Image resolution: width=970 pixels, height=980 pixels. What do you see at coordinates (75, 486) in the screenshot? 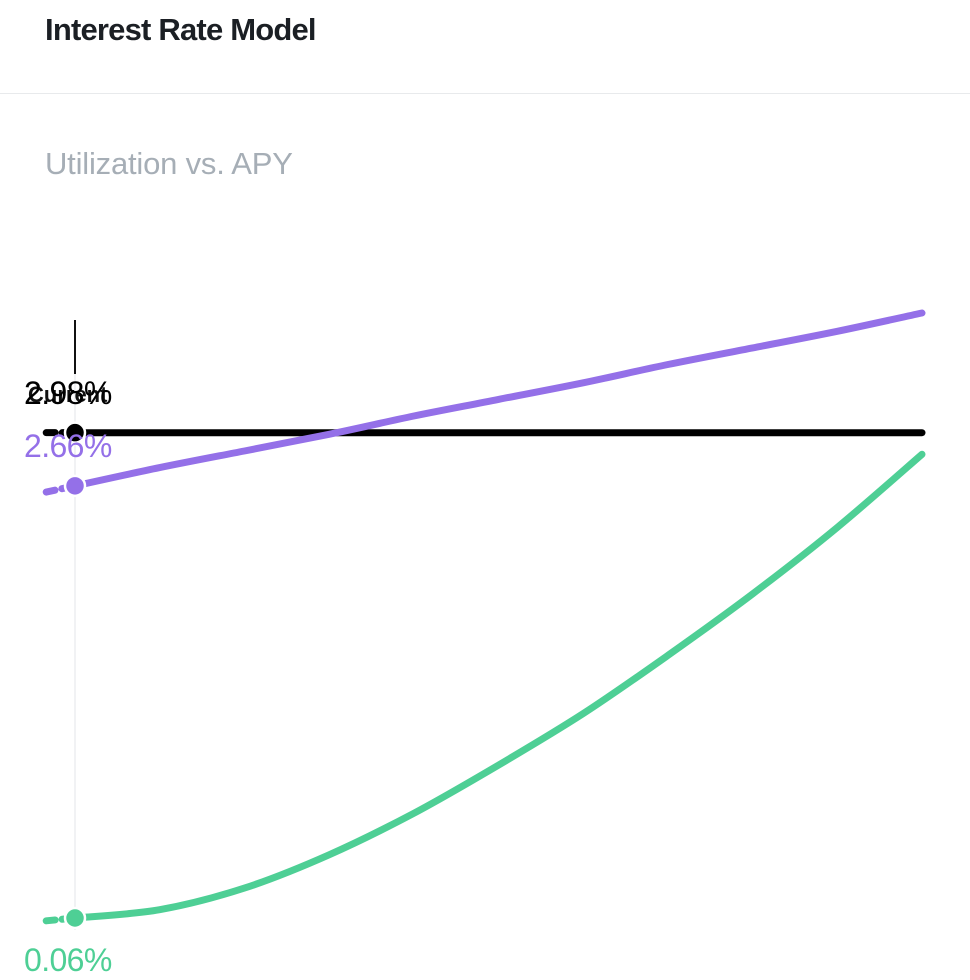
I see `borrow-rate-point` at bounding box center [75, 486].